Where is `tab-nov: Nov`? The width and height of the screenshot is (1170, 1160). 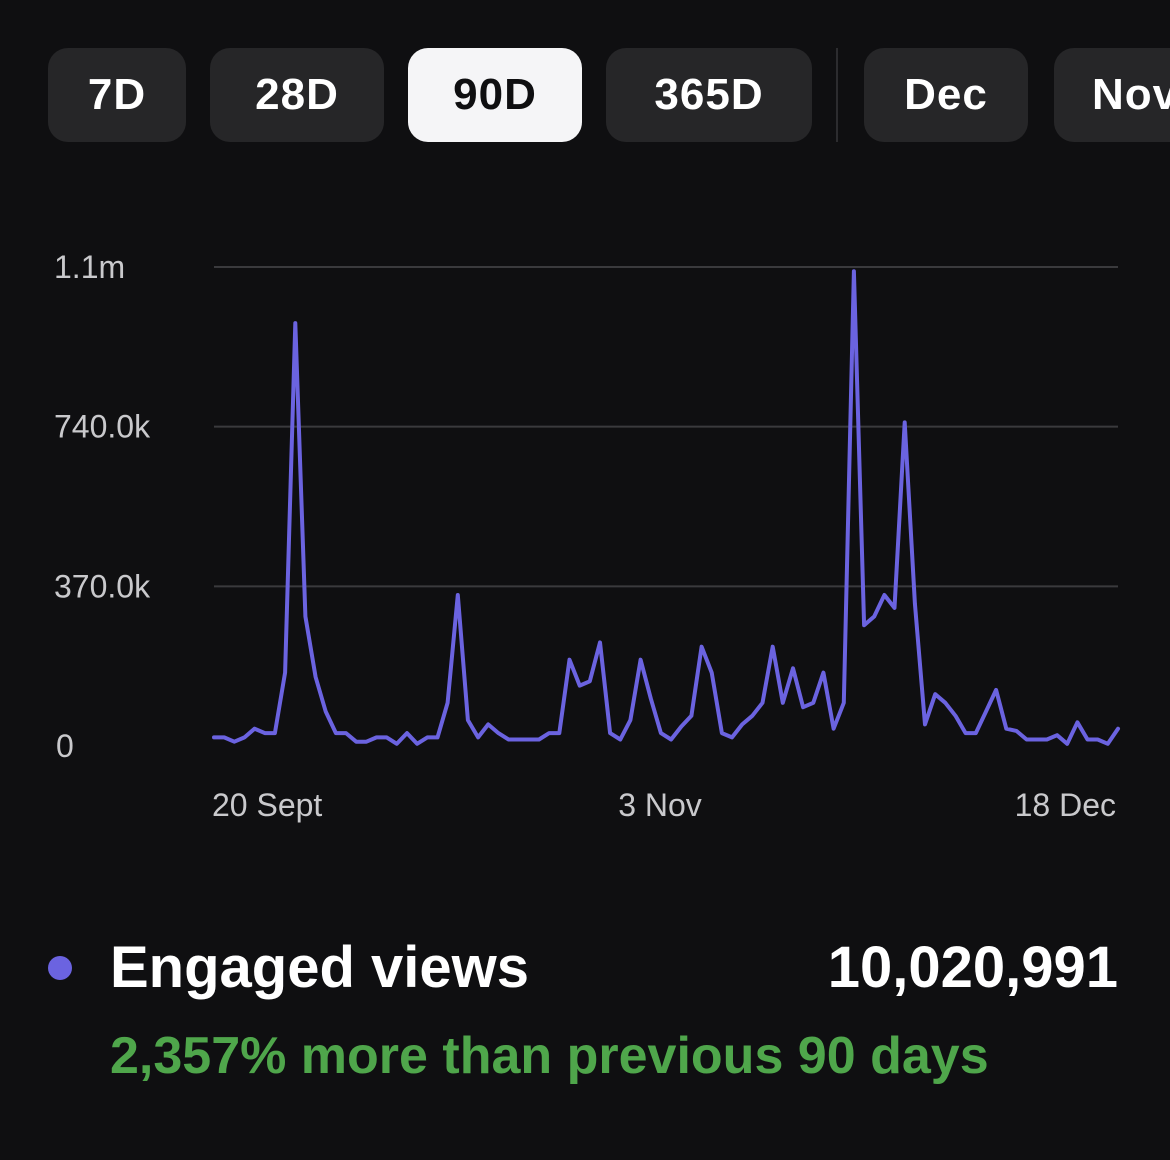
tab-nov: Nov is located at coordinates (1112, 95).